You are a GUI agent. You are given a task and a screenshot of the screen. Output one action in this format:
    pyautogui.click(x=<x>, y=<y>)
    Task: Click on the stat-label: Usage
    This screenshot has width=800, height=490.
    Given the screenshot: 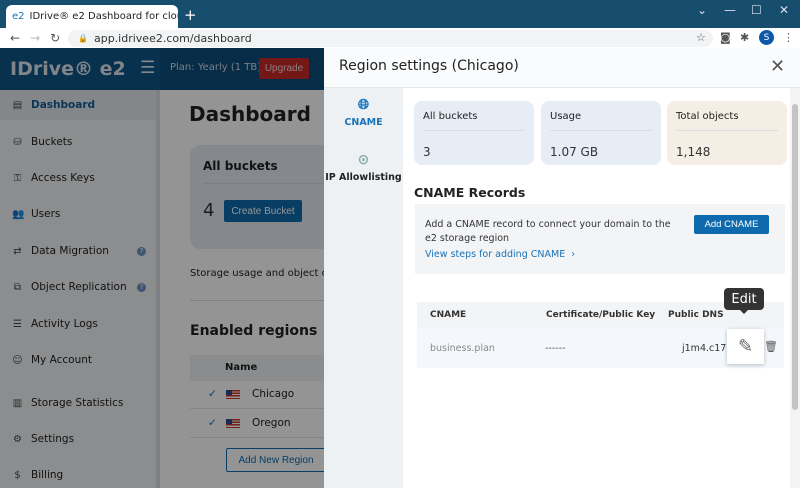 What is the action you would take?
    pyautogui.click(x=601, y=121)
    